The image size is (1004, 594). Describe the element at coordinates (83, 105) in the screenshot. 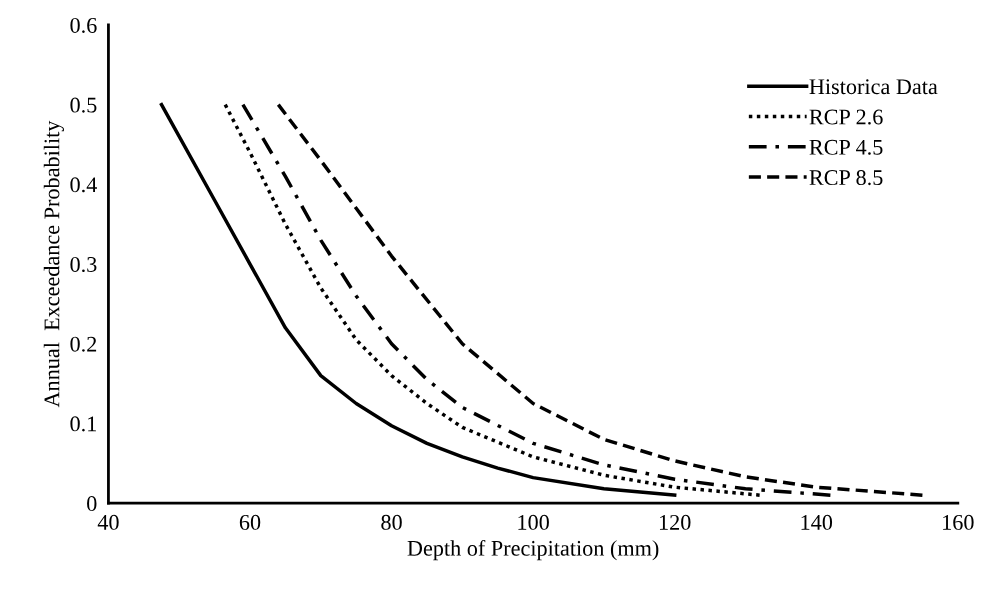

I see `y-tick-label: 0.5` at that location.